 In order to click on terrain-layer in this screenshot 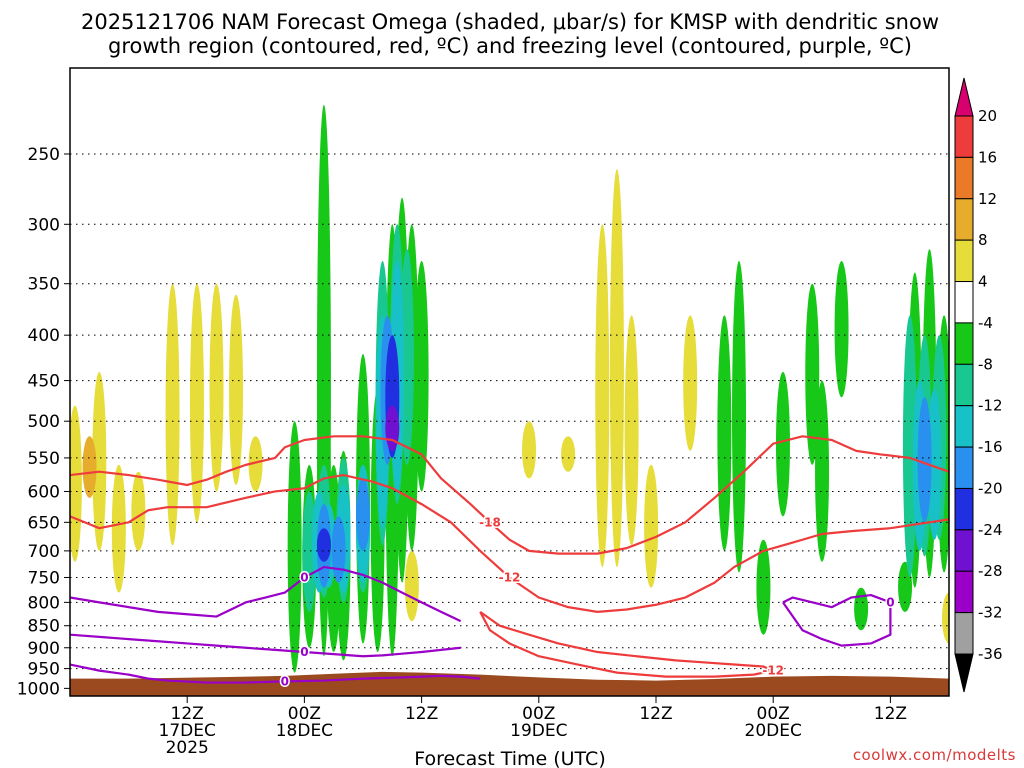, I will do `click(509, 683)`.